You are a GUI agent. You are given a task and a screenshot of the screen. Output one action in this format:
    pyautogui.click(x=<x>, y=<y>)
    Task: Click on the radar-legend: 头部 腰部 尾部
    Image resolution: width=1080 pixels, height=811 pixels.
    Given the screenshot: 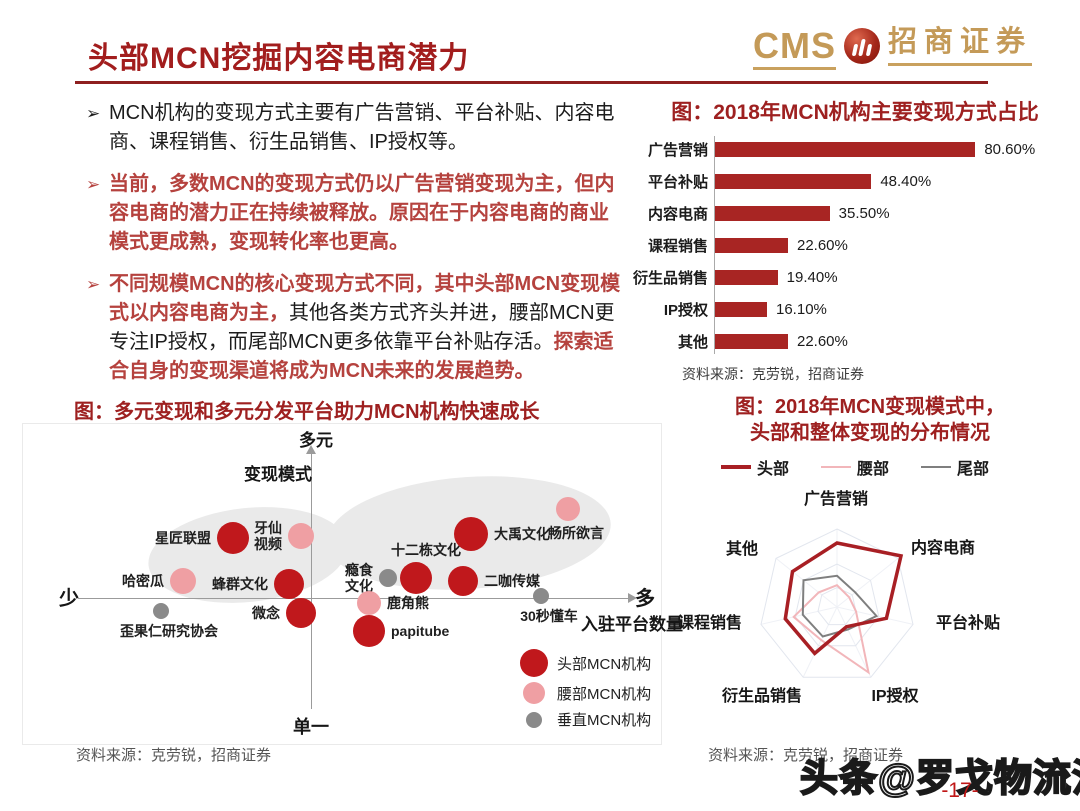 What is the action you would take?
    pyautogui.click(x=855, y=467)
    